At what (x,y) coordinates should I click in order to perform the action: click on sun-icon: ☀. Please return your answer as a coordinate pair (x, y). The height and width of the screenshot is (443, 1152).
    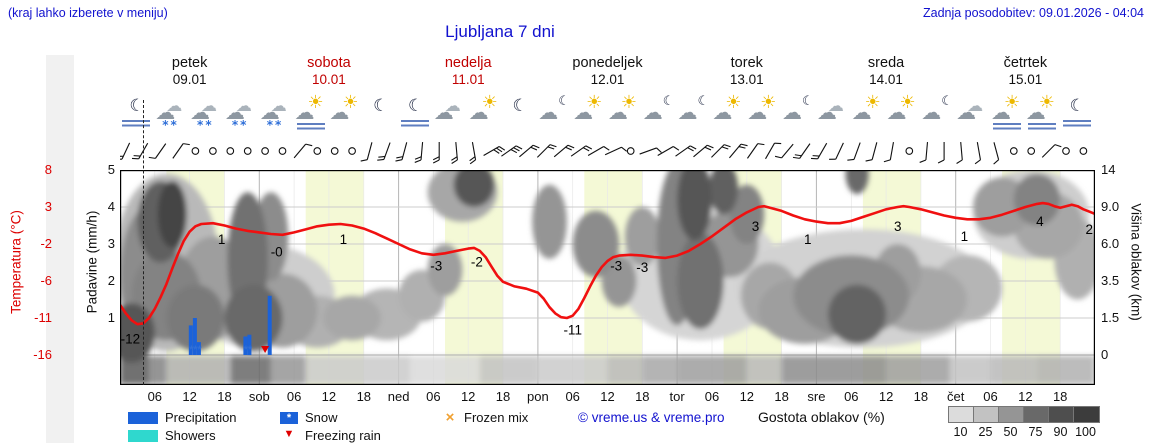
    Looking at the image, I should click on (1046, 102).